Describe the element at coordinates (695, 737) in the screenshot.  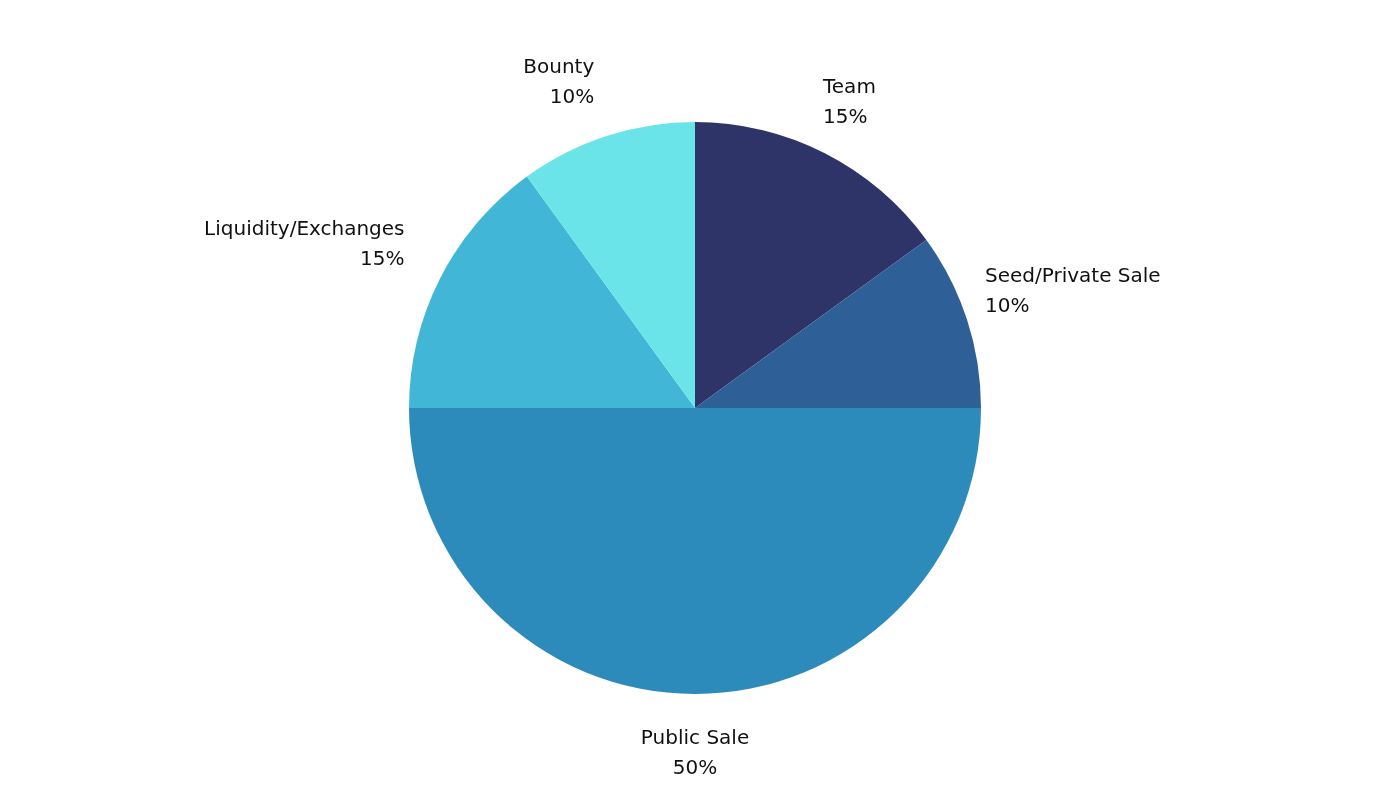
I see `slice-label: Public Sale` at that location.